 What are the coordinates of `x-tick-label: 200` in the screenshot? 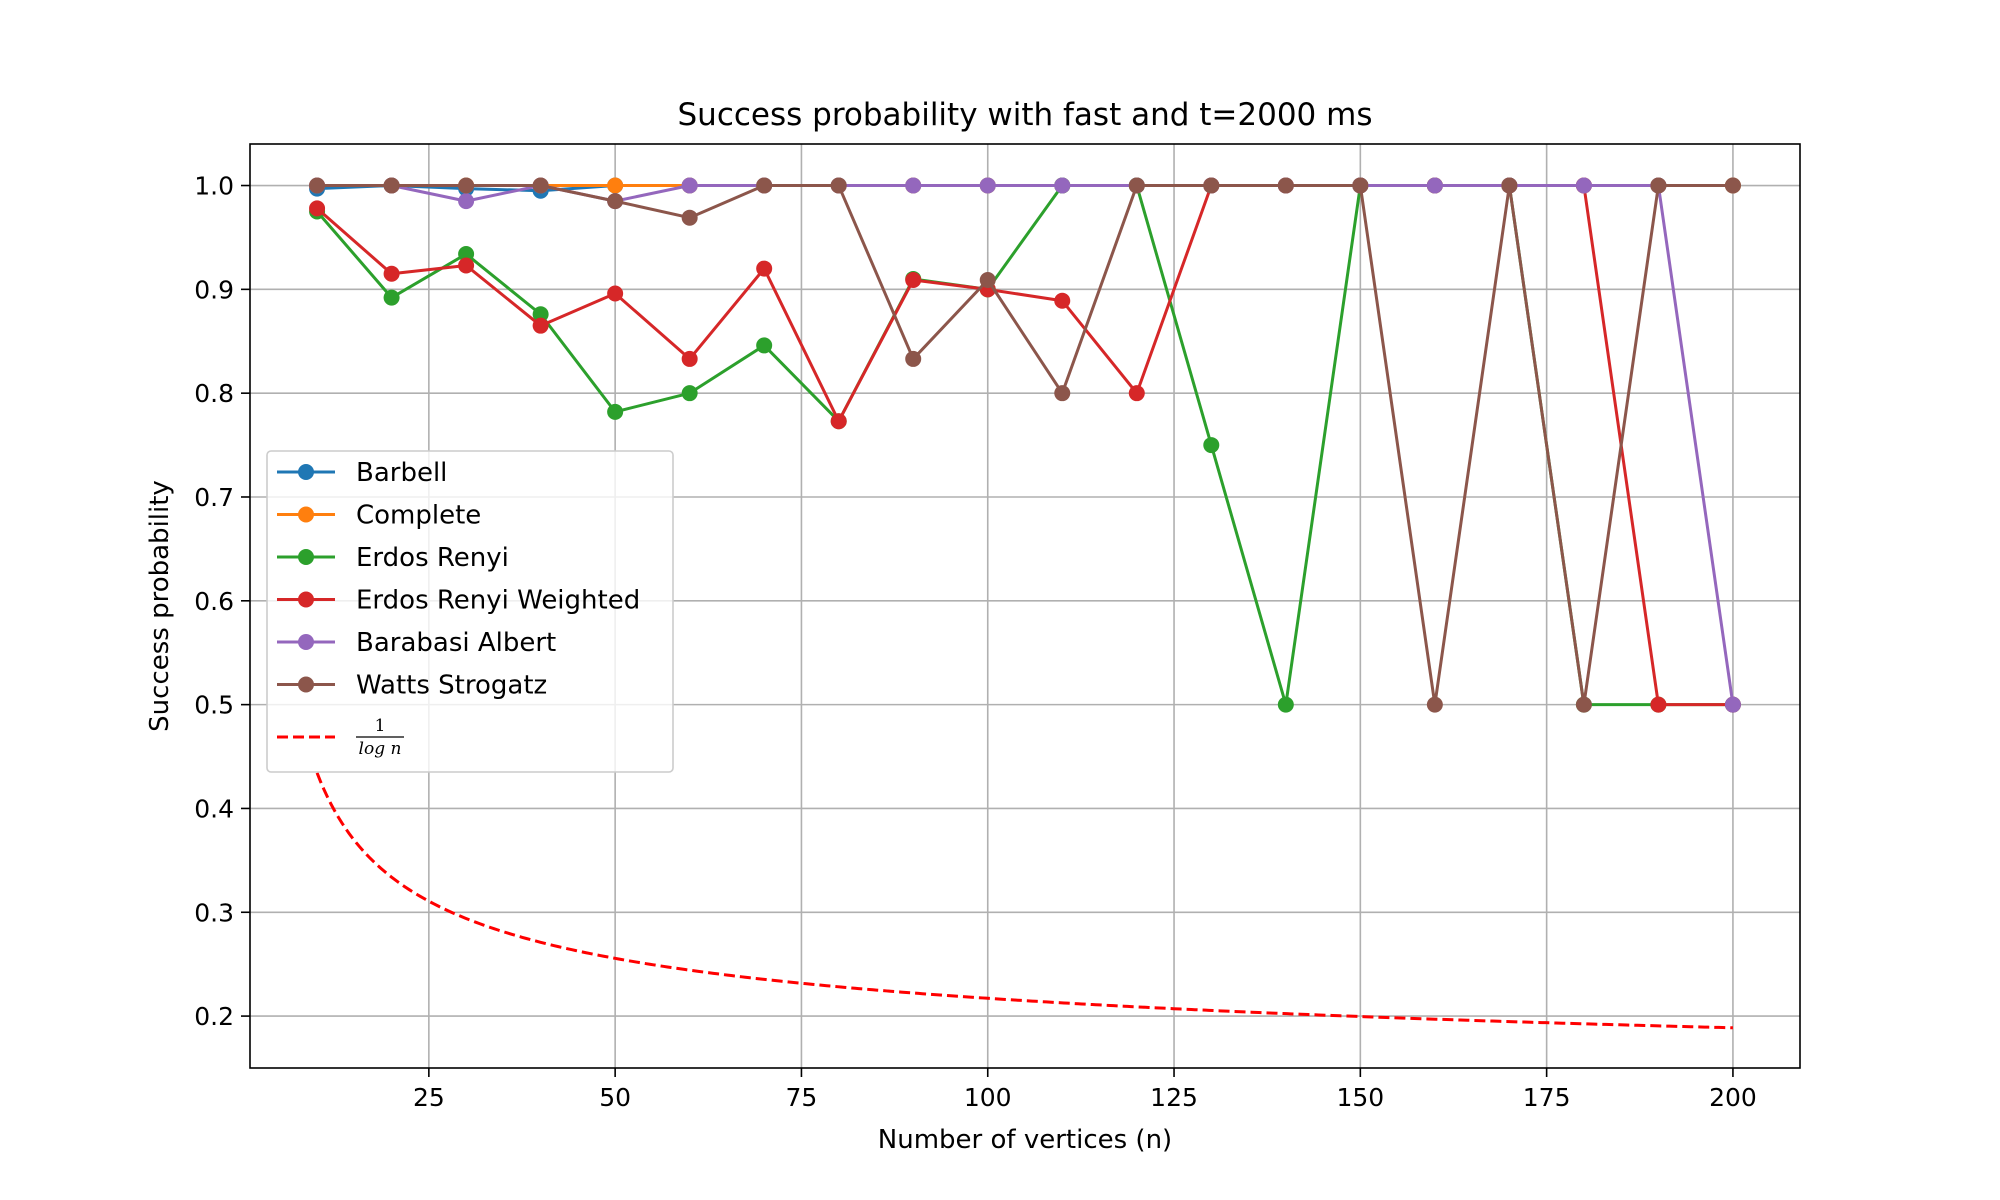 It's located at (1733, 1097).